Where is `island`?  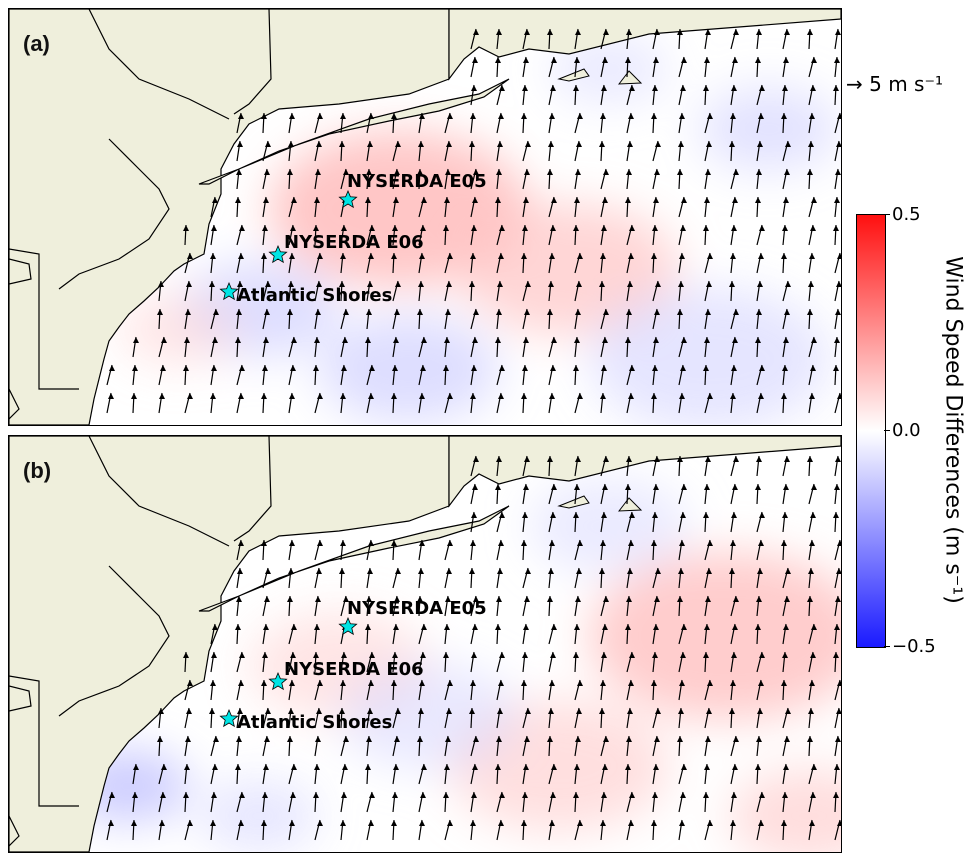
island is located at coordinates (630, 77).